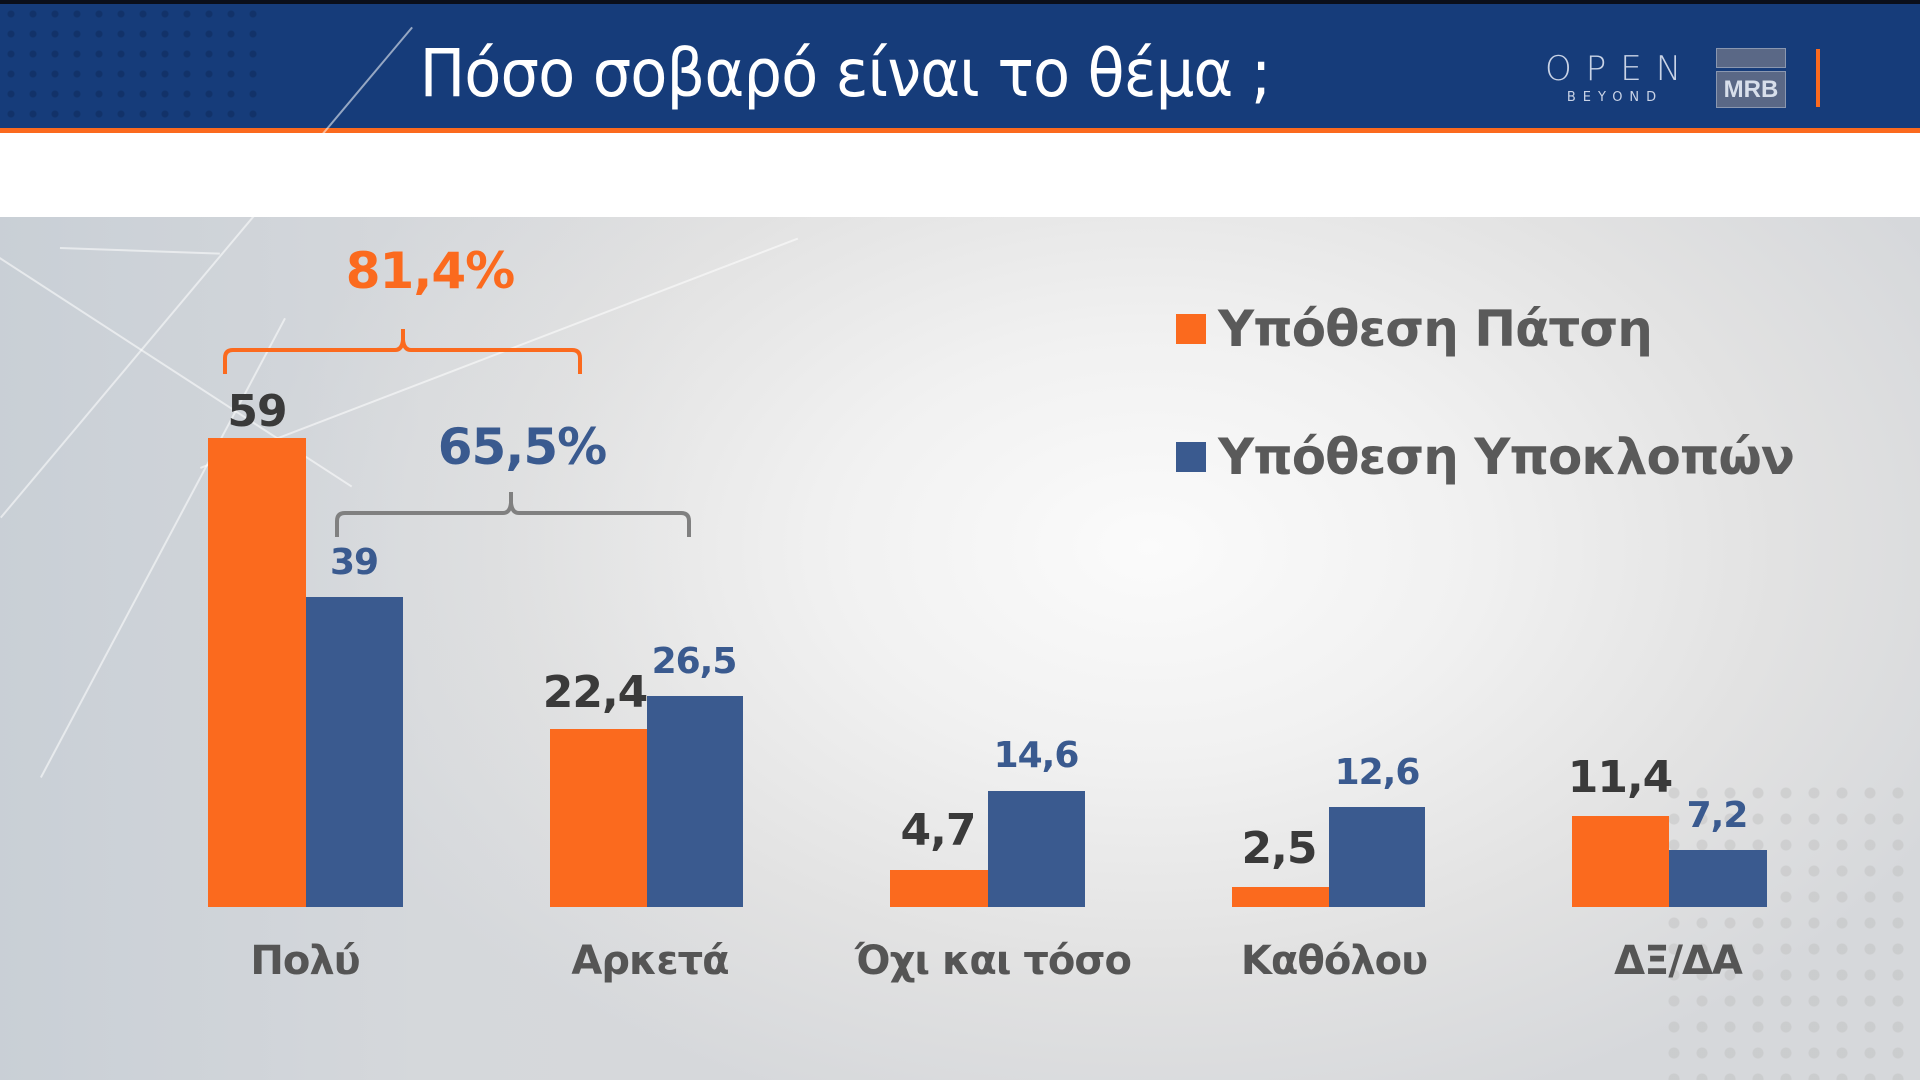  I want to click on legend-label: Υπόθεση Πάτση, so click(1435, 329).